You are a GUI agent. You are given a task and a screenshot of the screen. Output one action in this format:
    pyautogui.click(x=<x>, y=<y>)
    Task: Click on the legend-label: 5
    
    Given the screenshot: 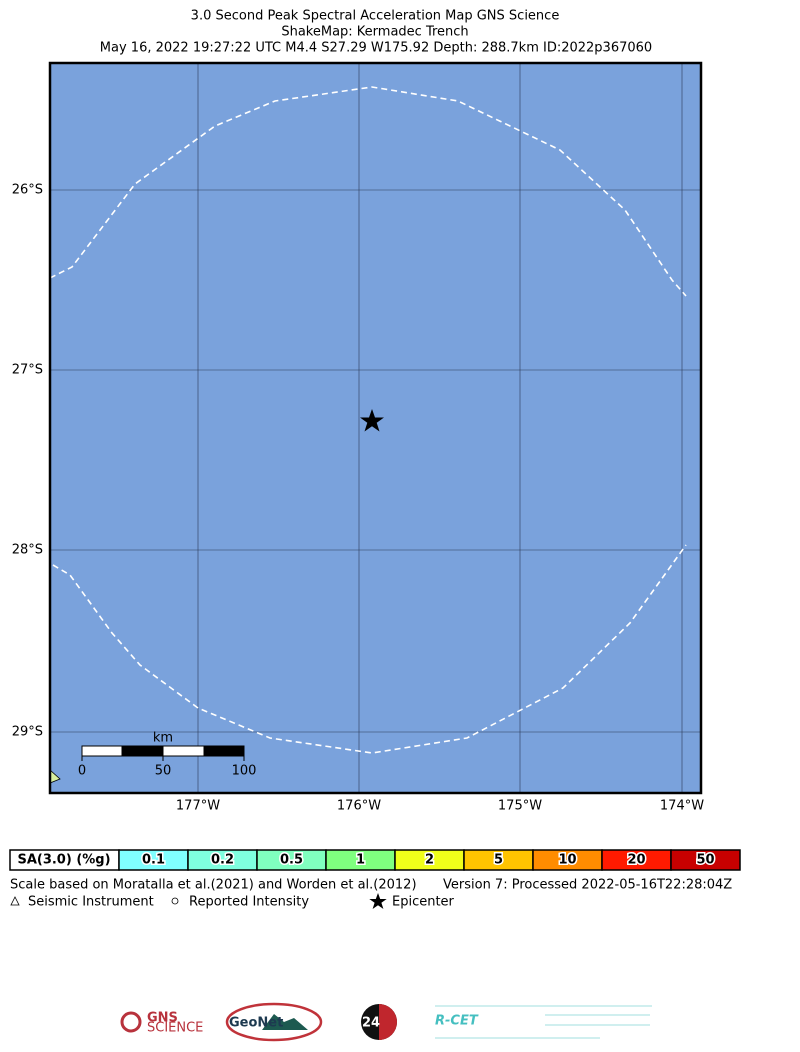 What is the action you would take?
    pyautogui.click(x=498, y=860)
    